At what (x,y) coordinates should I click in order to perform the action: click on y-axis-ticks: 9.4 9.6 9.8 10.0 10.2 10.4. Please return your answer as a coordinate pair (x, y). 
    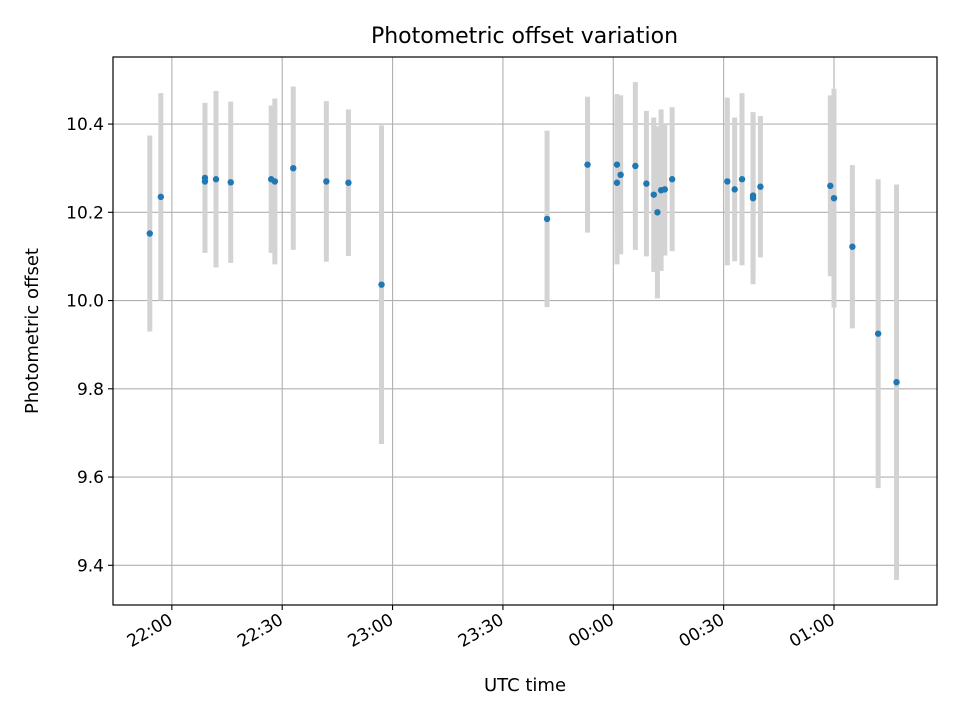
    Looking at the image, I should click on (89, 345).